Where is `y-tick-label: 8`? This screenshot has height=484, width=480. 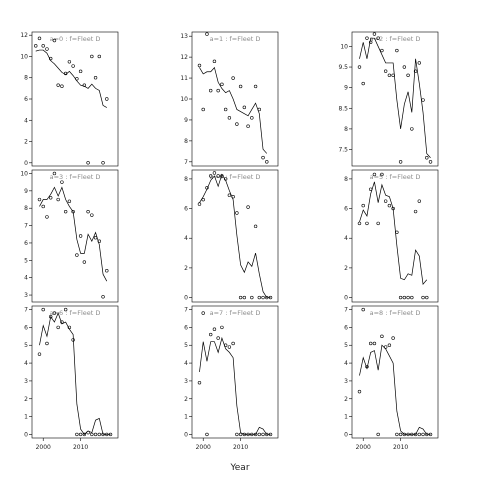
y-tick-label: 8 is located at coordinates (346, 129).